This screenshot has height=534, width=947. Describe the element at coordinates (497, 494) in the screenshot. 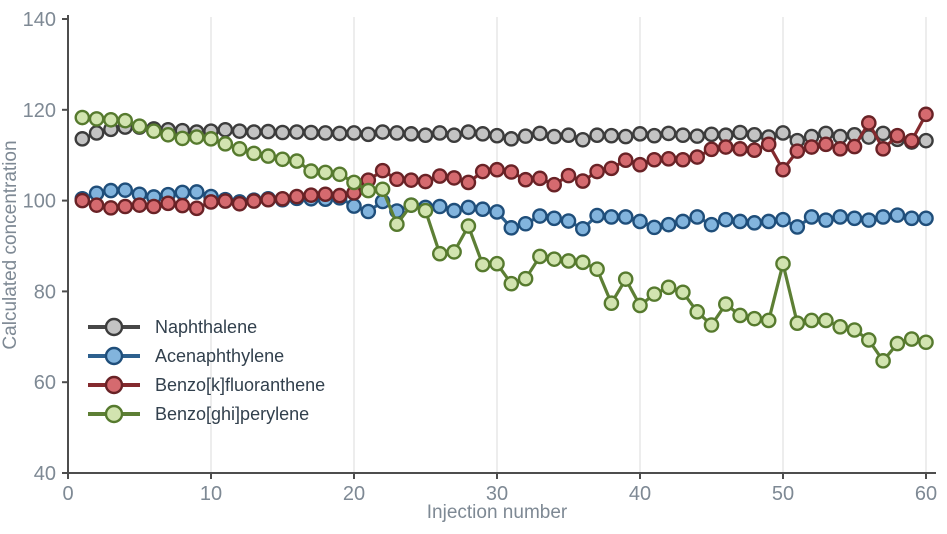

I see `x-tick-label-30: 30` at that location.